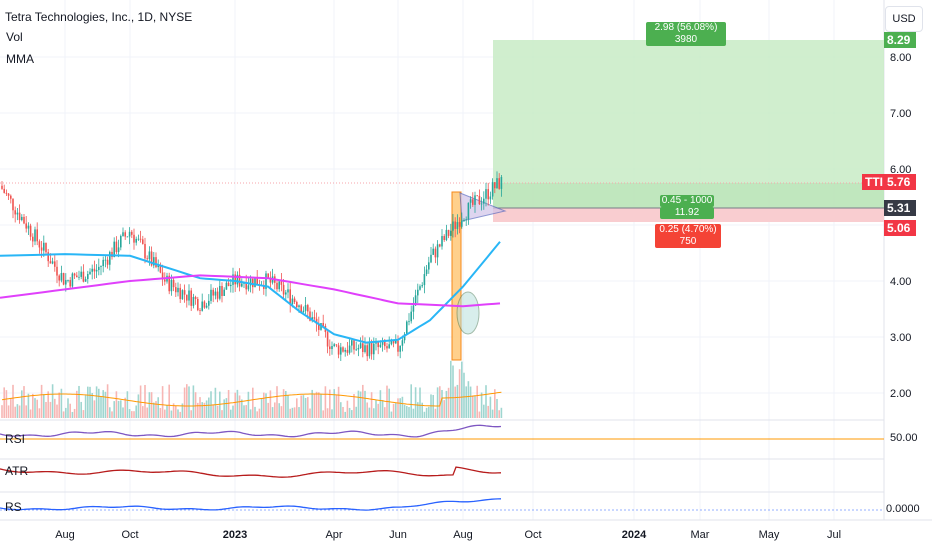  I want to click on highlight-ellipse, so click(468, 313).